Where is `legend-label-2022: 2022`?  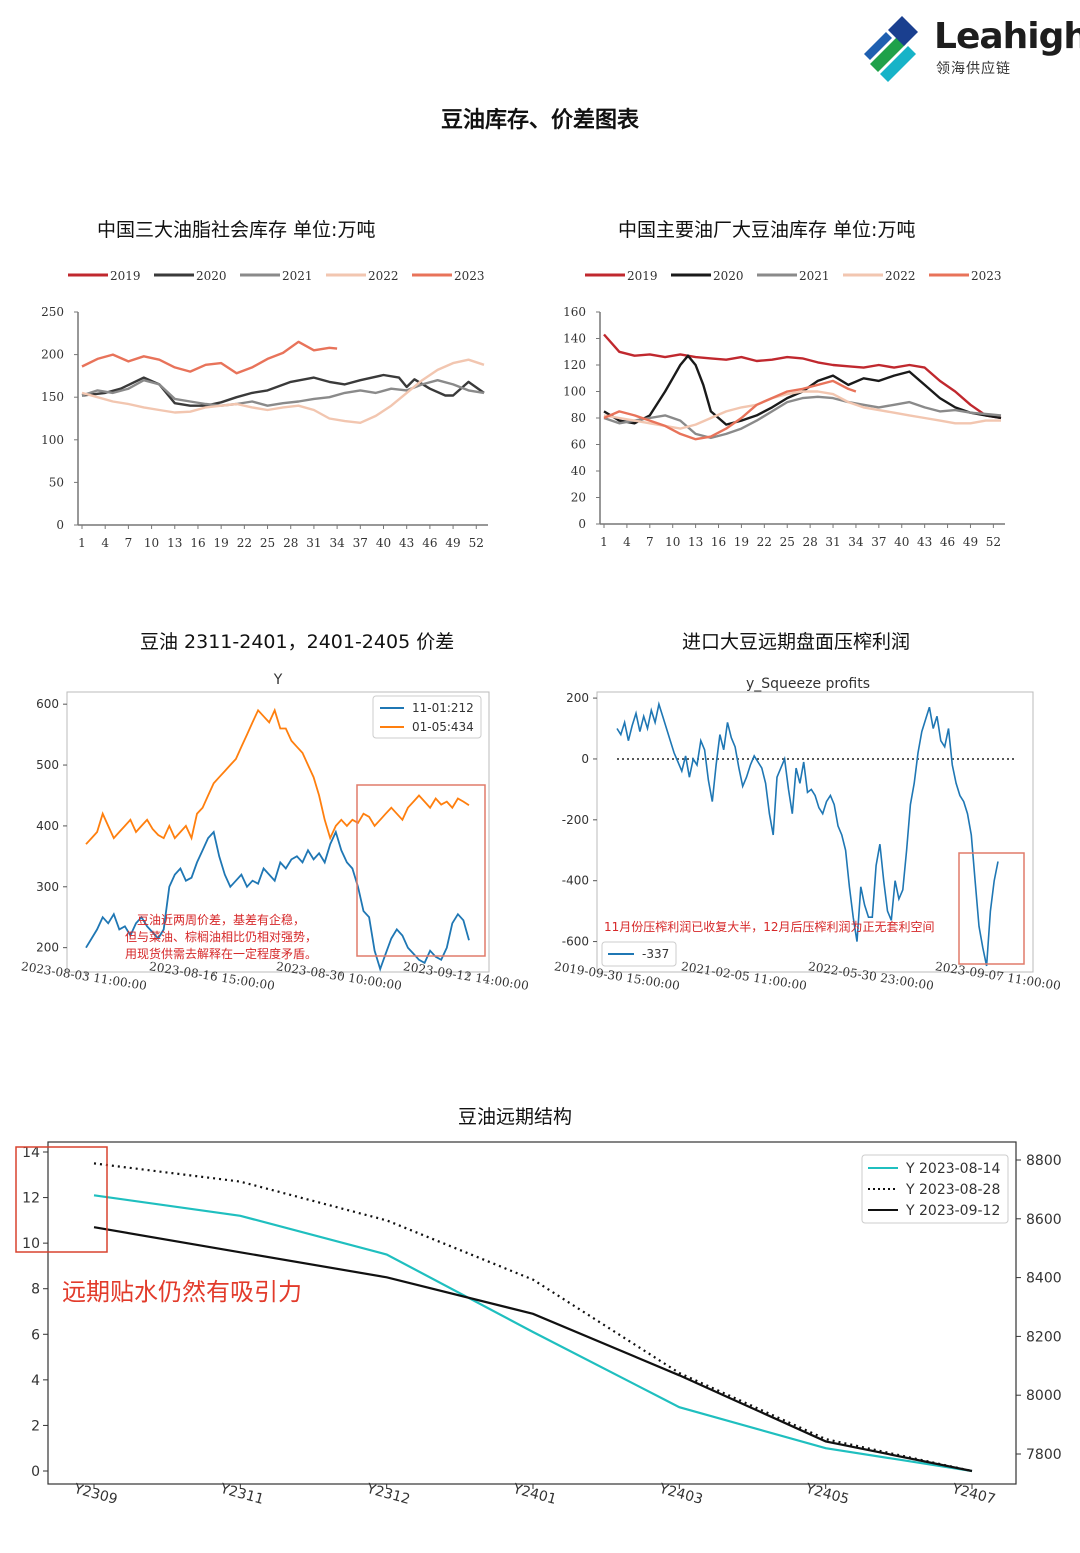 legend-label-2022: 2022 is located at coordinates (900, 276).